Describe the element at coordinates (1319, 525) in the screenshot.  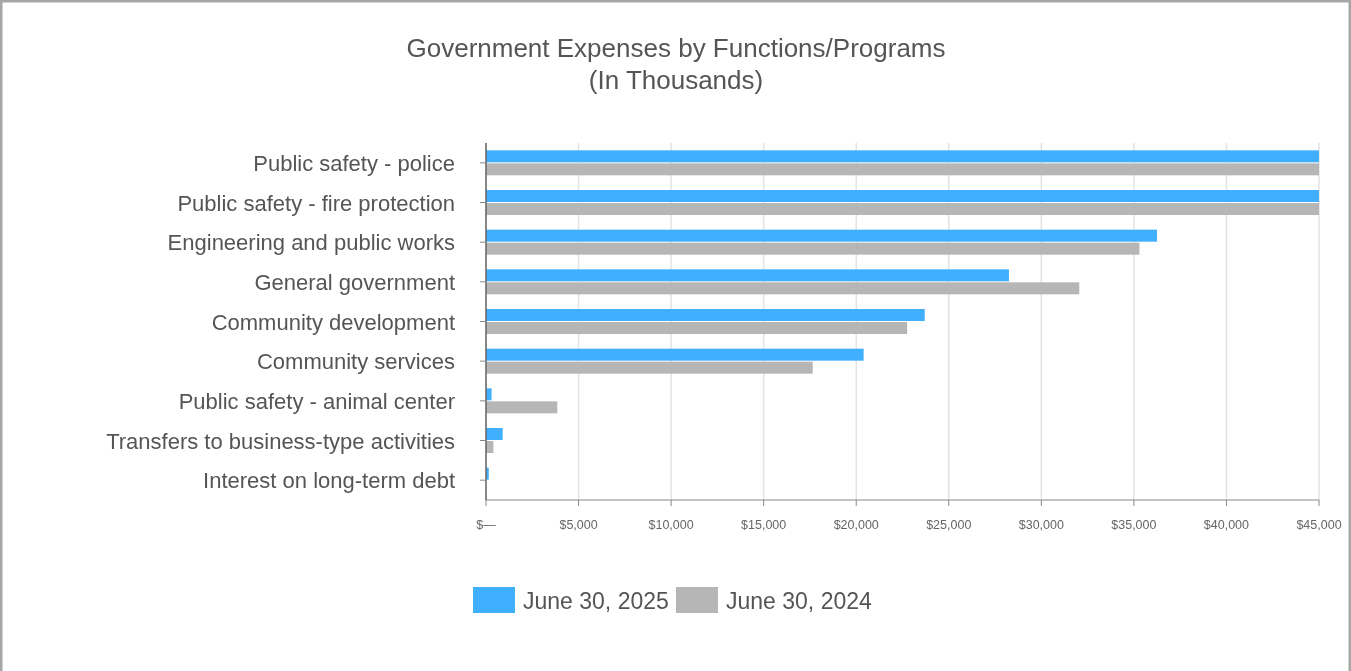
I see `x-tick-label: $45,000` at that location.